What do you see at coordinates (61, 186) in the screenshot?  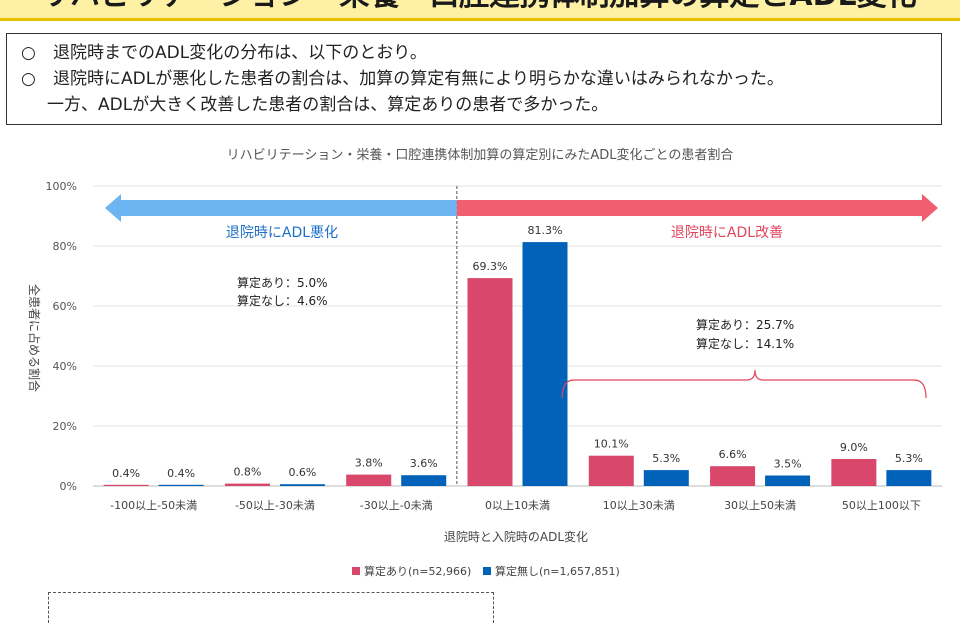 I see `y-tick-label: 100%` at bounding box center [61, 186].